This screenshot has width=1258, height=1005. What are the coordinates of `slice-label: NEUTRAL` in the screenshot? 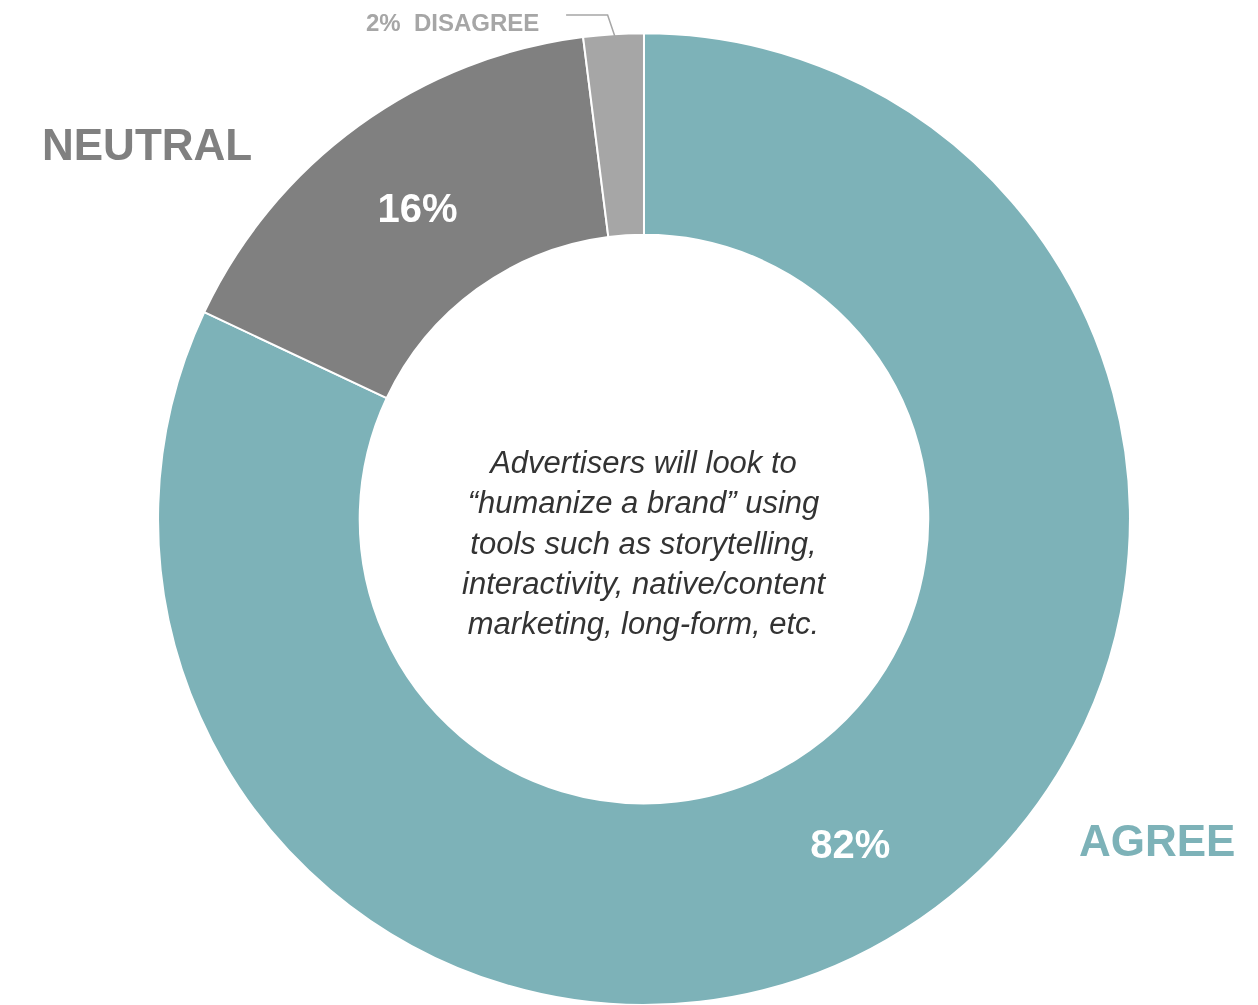 It's located at (147, 144).